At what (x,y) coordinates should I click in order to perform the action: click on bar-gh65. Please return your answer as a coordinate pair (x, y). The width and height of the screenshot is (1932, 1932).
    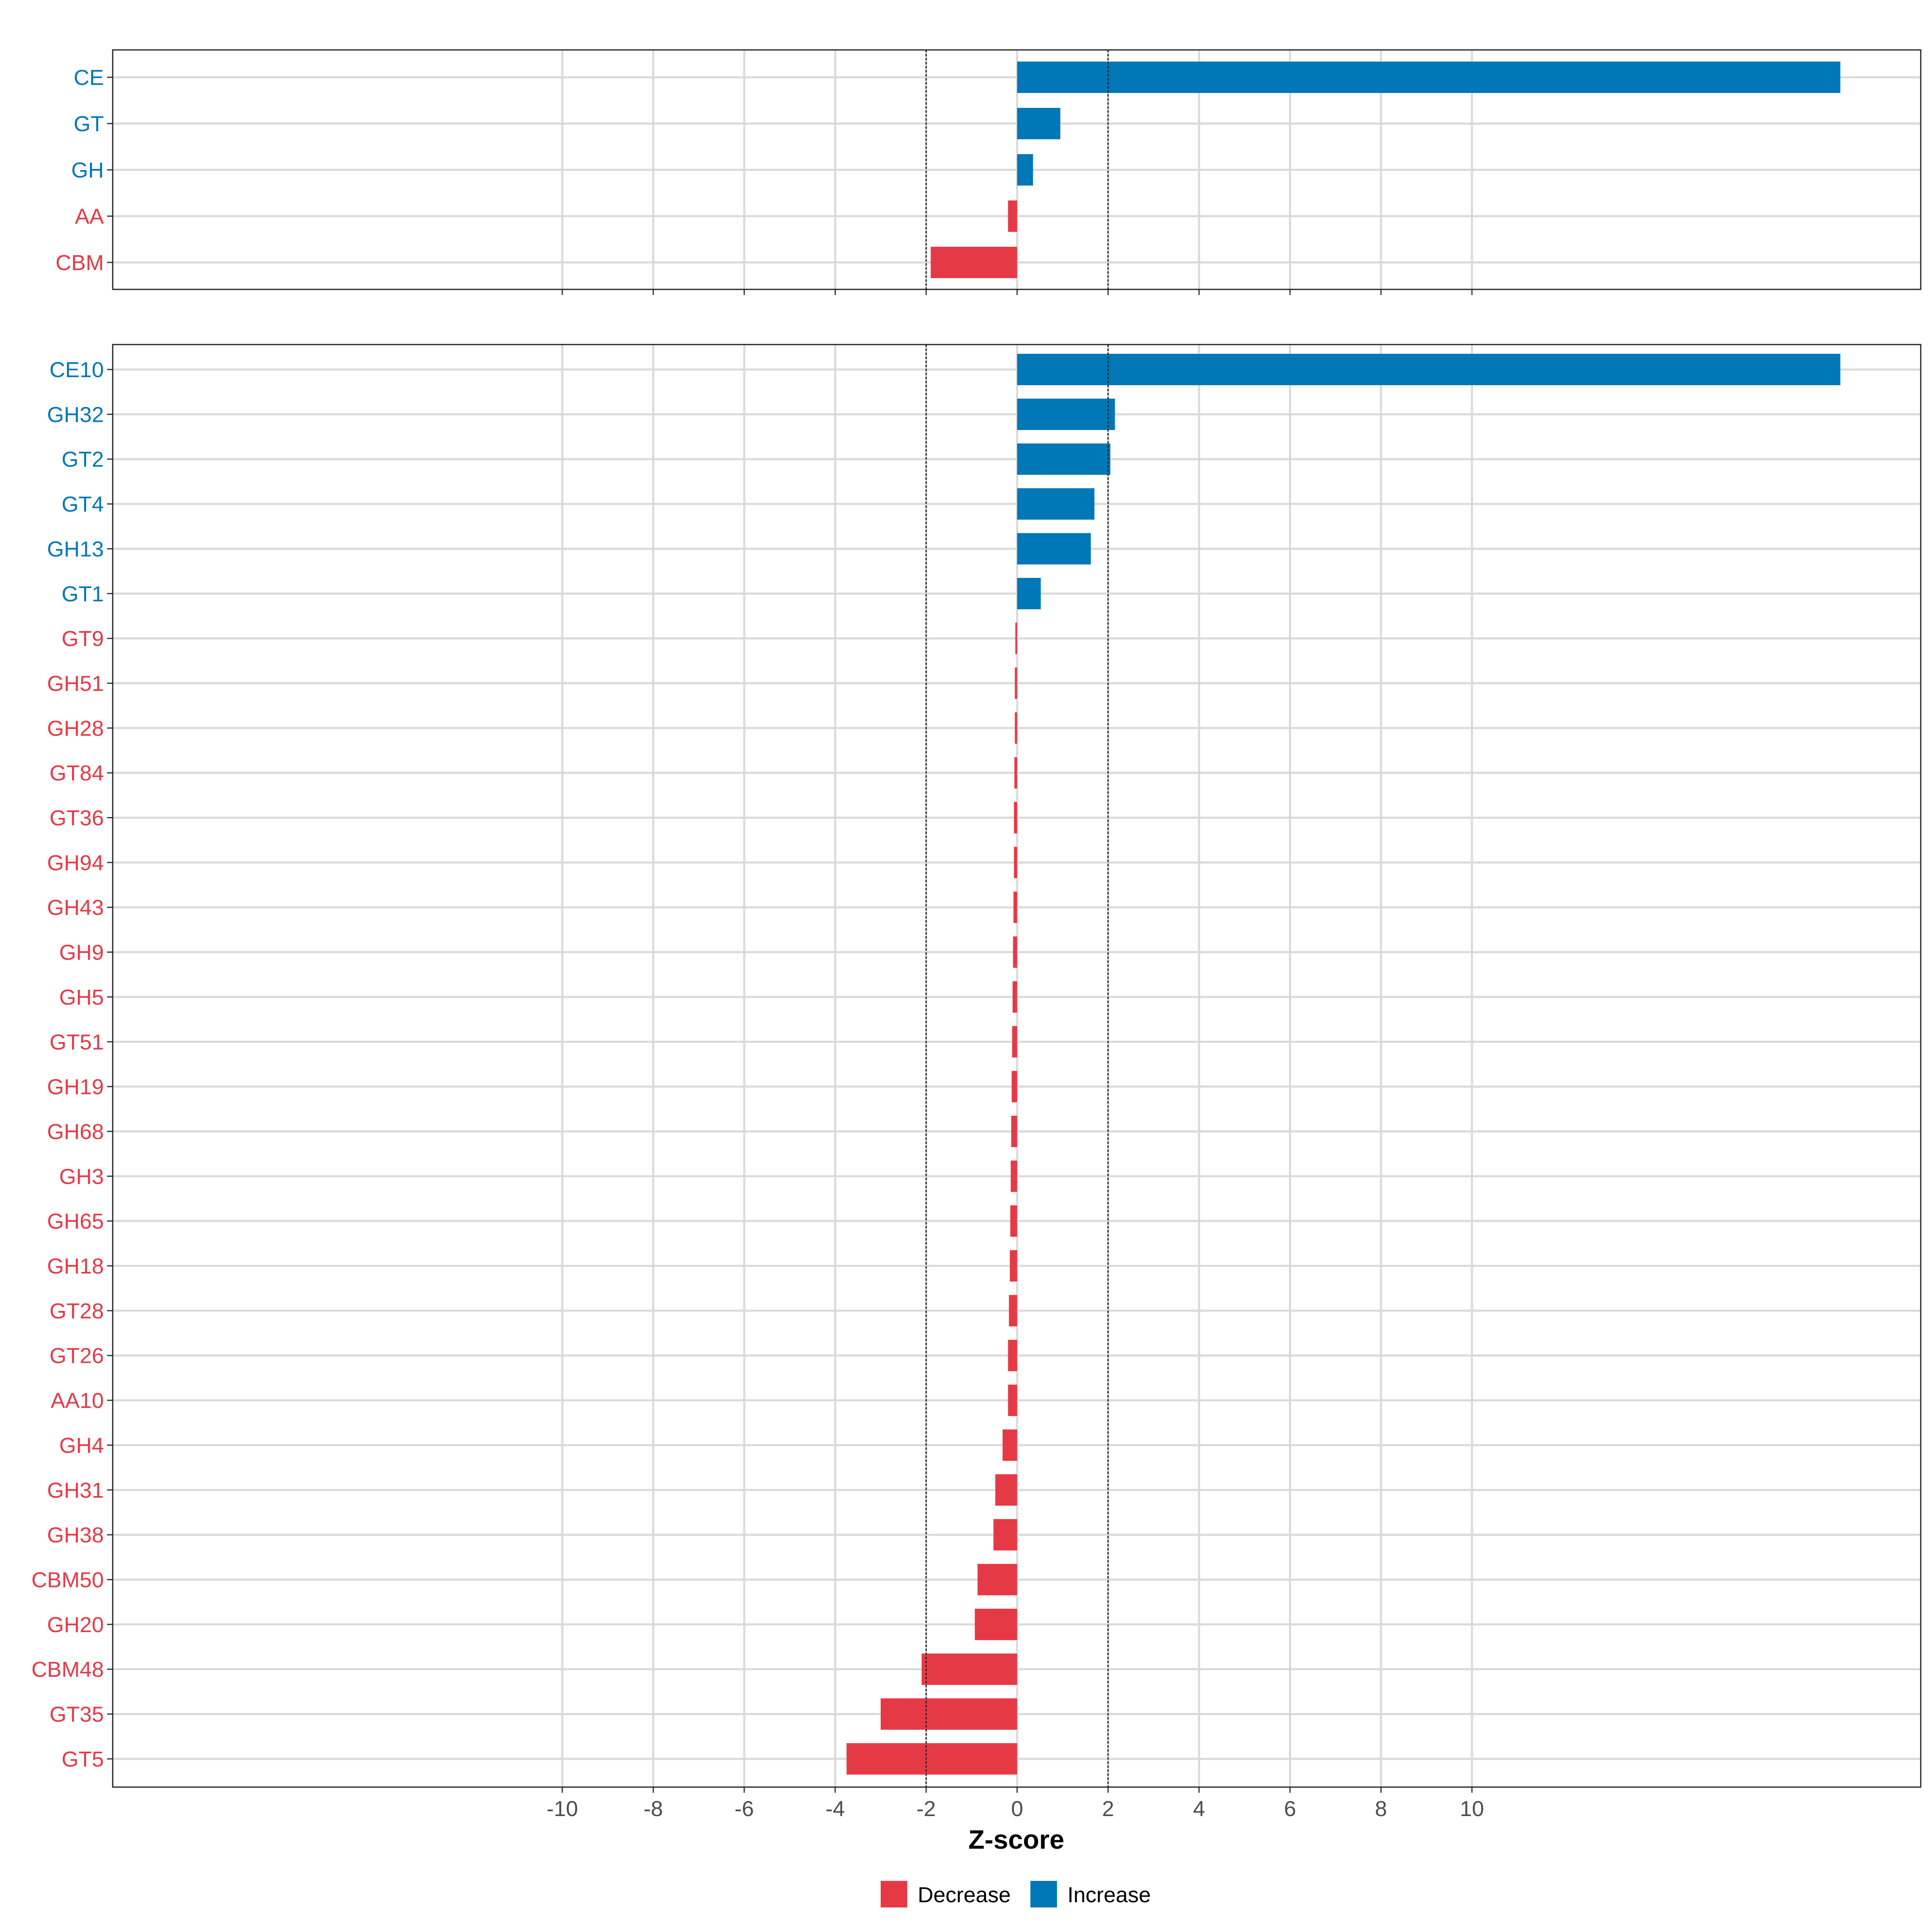
    Looking at the image, I should click on (1013, 1221).